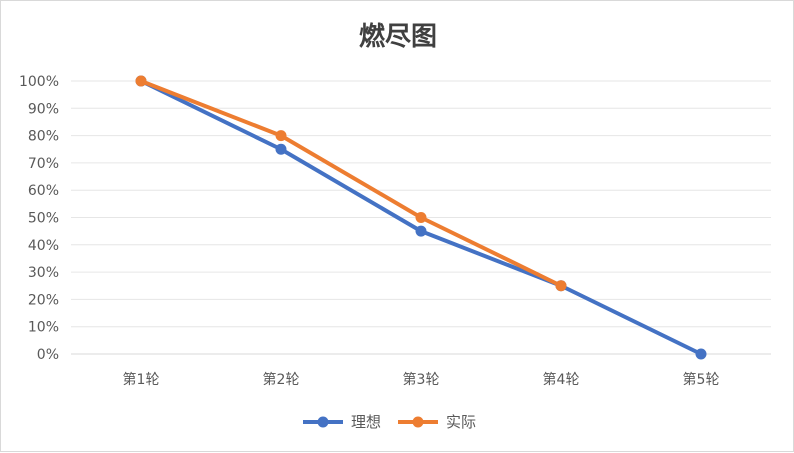 Image resolution: width=794 pixels, height=453 pixels. What do you see at coordinates (43, 137) in the screenshot?
I see `y-tick-label: 80%` at bounding box center [43, 137].